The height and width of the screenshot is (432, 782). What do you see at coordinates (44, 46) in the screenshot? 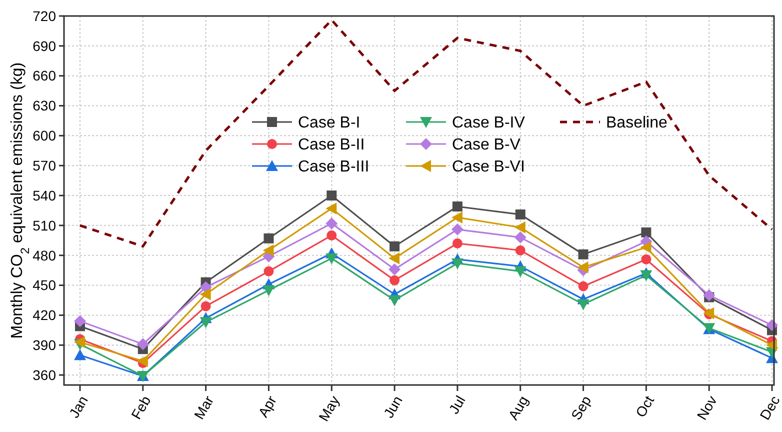
I see `y-tick-label: 690` at bounding box center [44, 46].